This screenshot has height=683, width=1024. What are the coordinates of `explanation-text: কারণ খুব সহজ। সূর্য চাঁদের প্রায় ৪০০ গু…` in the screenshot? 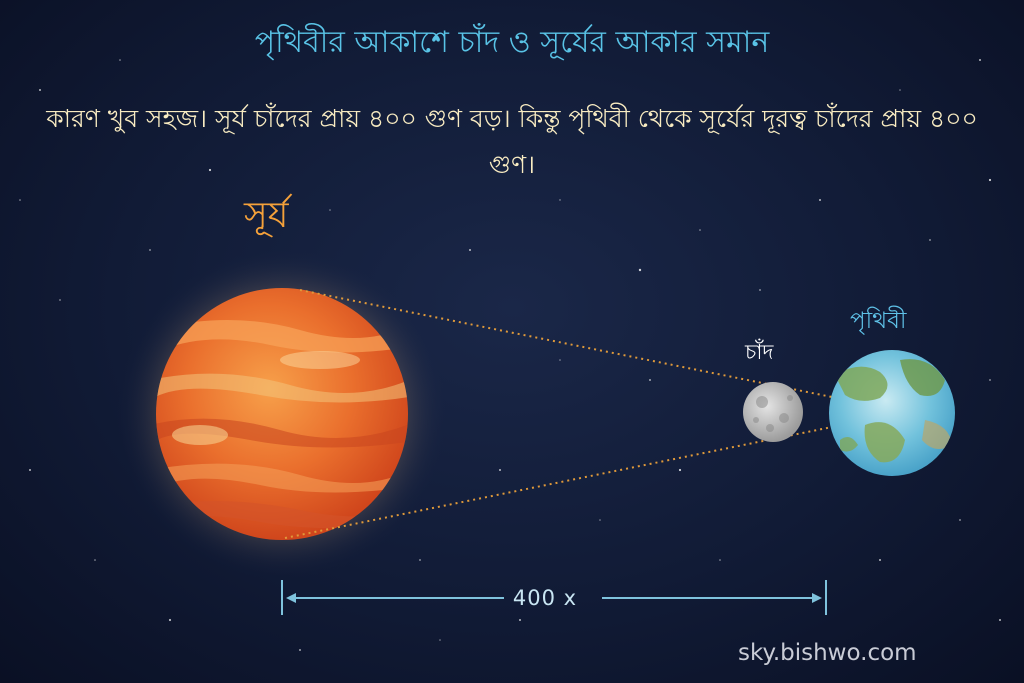 It's located at (512, 141).